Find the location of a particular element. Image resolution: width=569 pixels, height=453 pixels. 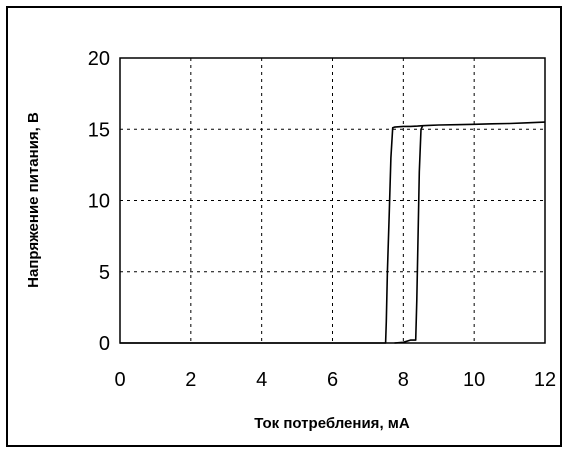

x-tick-label: 6 is located at coordinates (332, 380).